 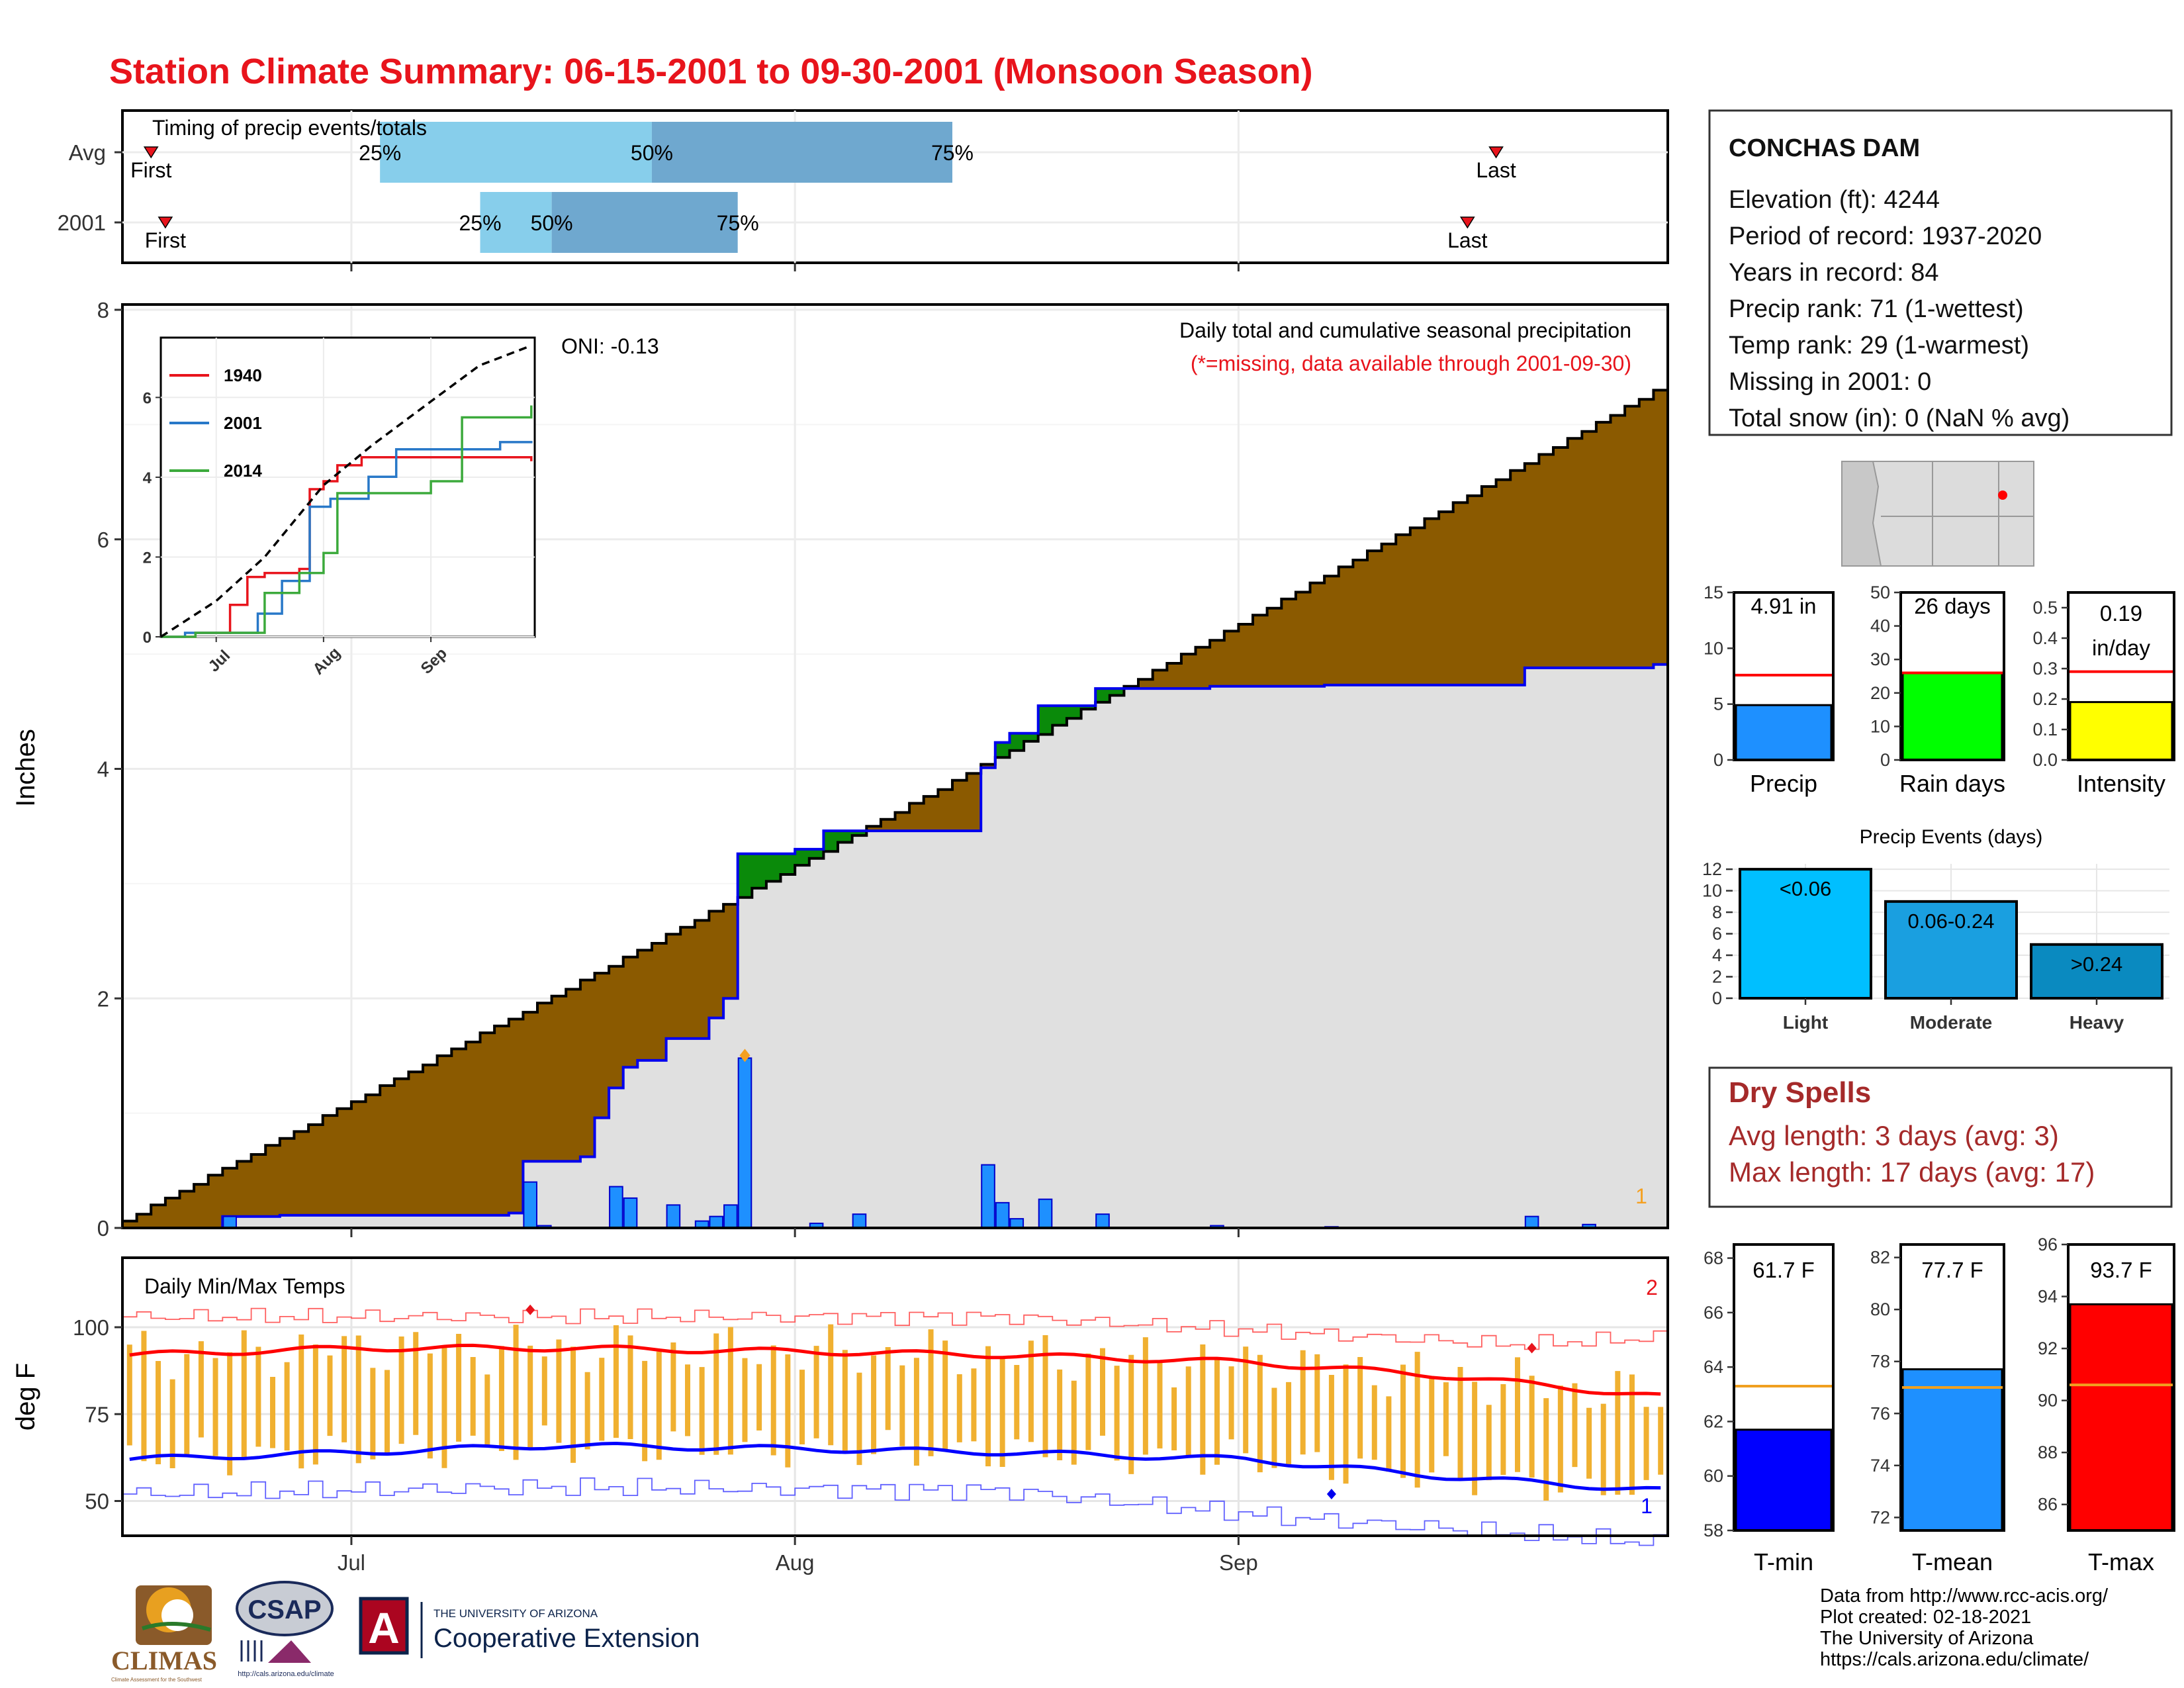 What do you see at coordinates (147, 638) in the screenshot?
I see `inset-ytick-label-0: 0` at bounding box center [147, 638].